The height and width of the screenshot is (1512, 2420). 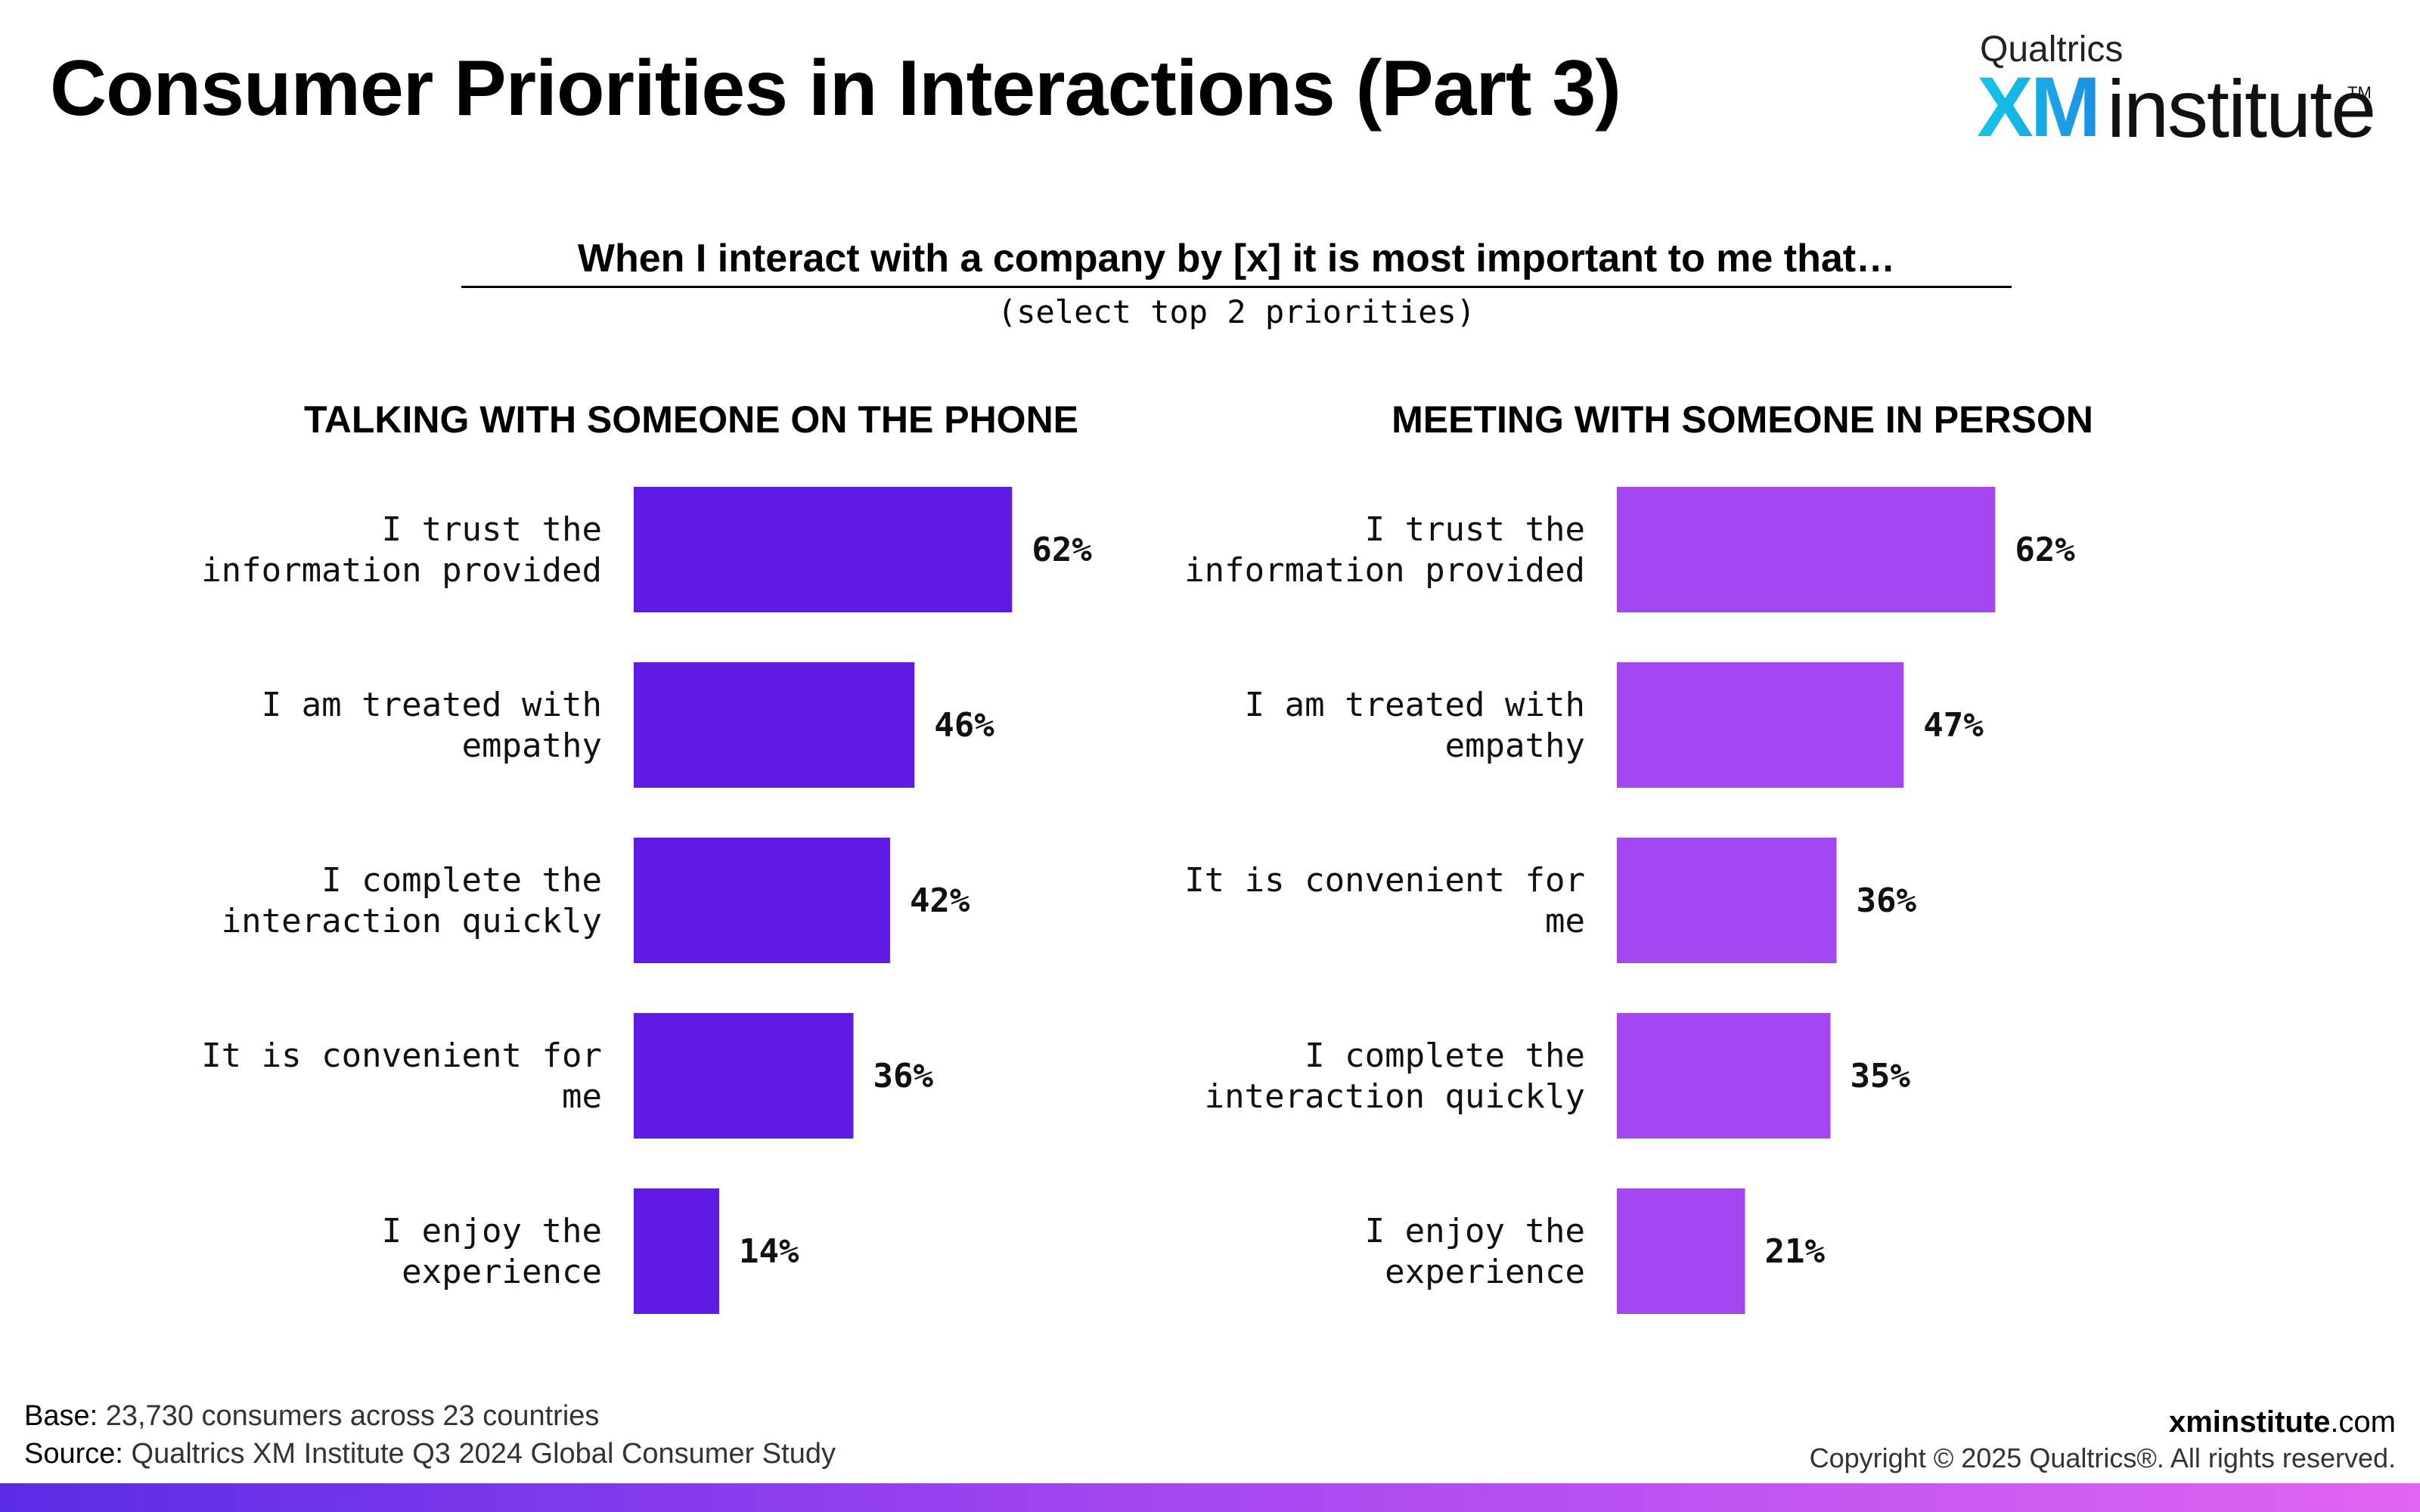 I want to click on bottom-gradient-band, so click(x=1210, y=1497).